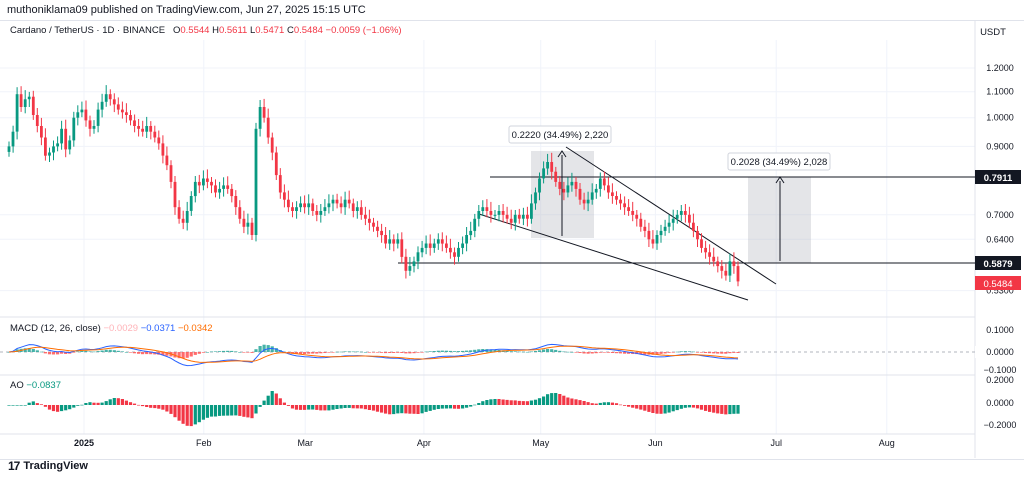  Describe the element at coordinates (252, 30) in the screenshot. I see `low-label: L` at that location.